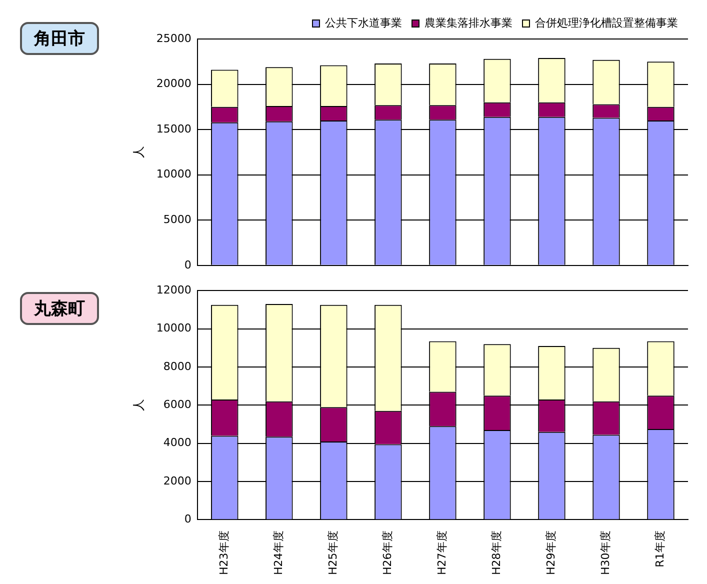  I want to click on x-tick-label: H25年度, so click(333, 553).